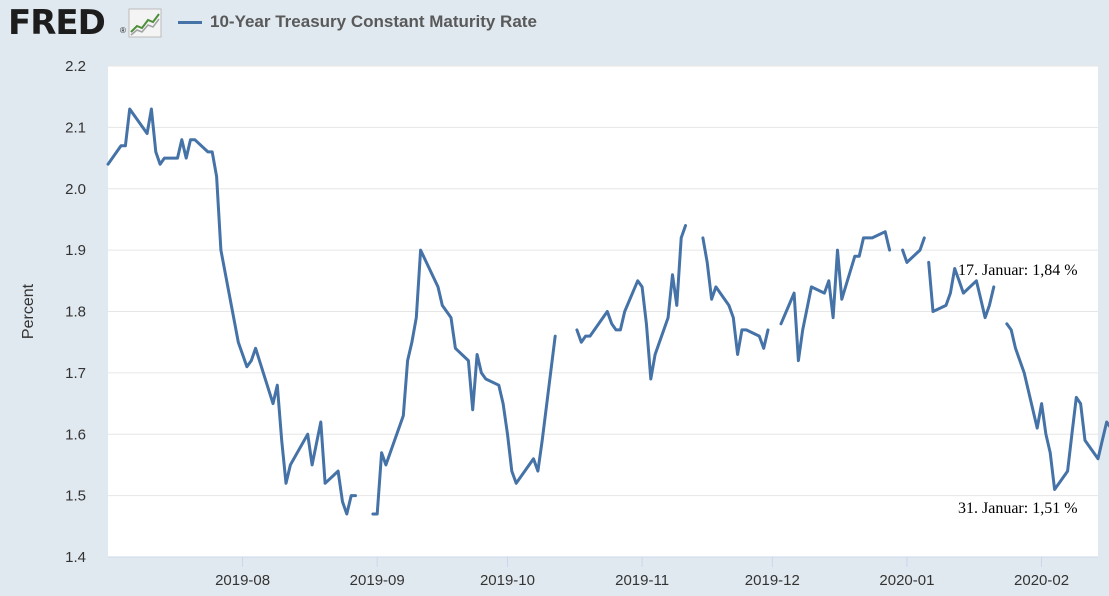 This screenshot has width=1109, height=596. I want to click on y-tick-label: 2.2, so click(75, 66).